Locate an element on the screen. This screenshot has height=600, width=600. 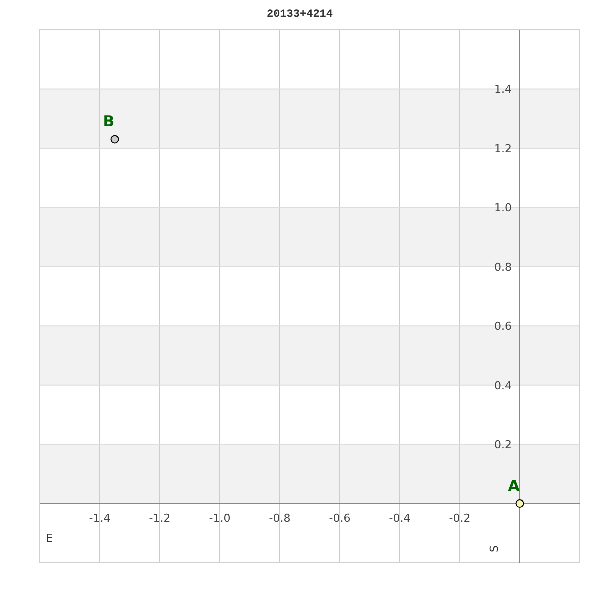
annotation: B is located at coordinates (109, 121).